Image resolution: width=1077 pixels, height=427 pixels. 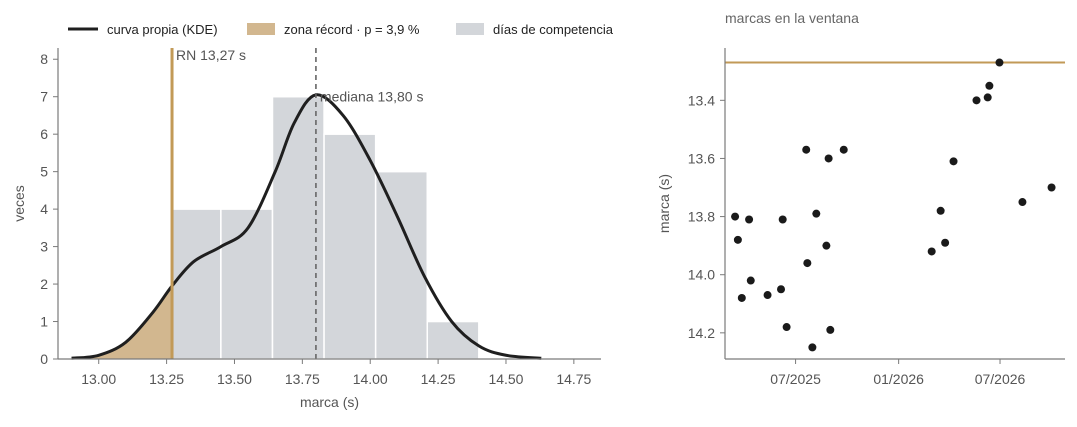 What do you see at coordinates (44, 284) in the screenshot?
I see `histogram-y-tick-label: 2` at bounding box center [44, 284].